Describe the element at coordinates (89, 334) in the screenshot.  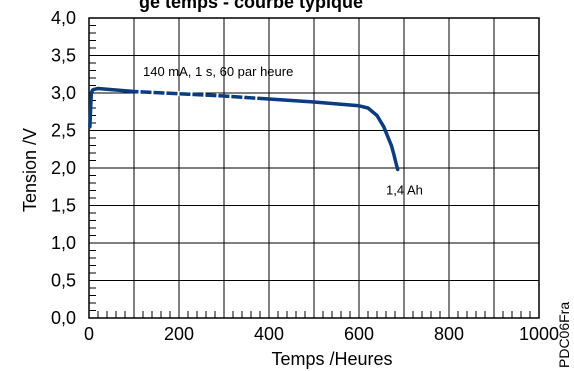
I see `x-tick-label: 0` at that location.